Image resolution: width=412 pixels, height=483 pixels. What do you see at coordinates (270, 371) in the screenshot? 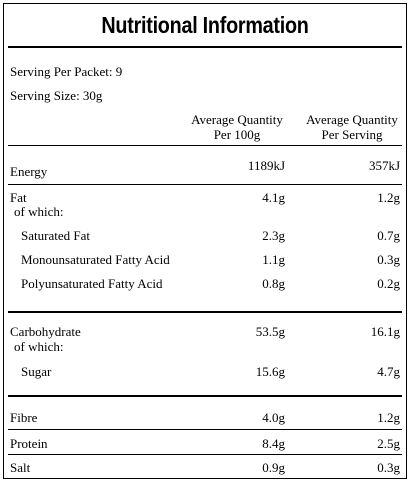
I see `sugar-per-100g: 15.6g` at bounding box center [270, 371].